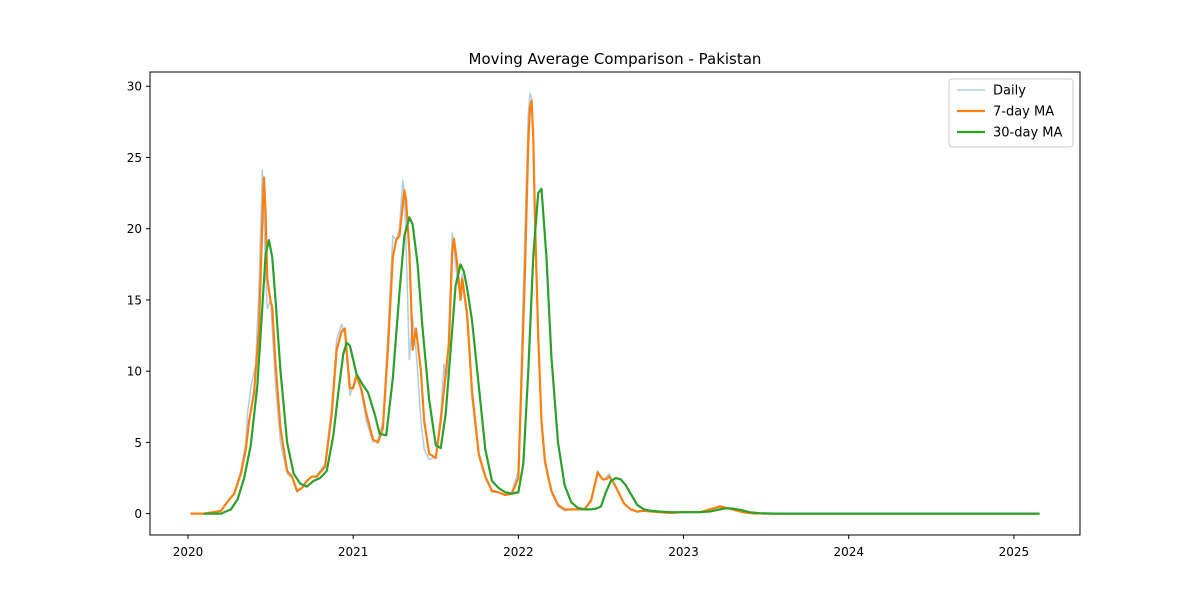 This screenshot has width=1200, height=604. I want to click on x-tick-label: 2023, so click(683, 552).